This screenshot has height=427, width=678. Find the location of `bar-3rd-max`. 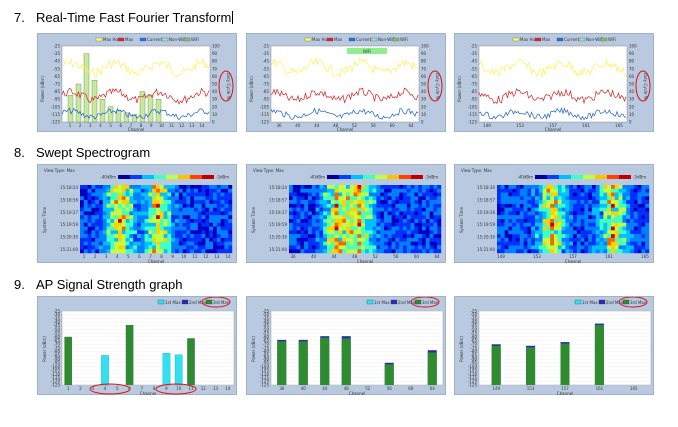

bar-3rd-max is located at coordinates (389, 374).